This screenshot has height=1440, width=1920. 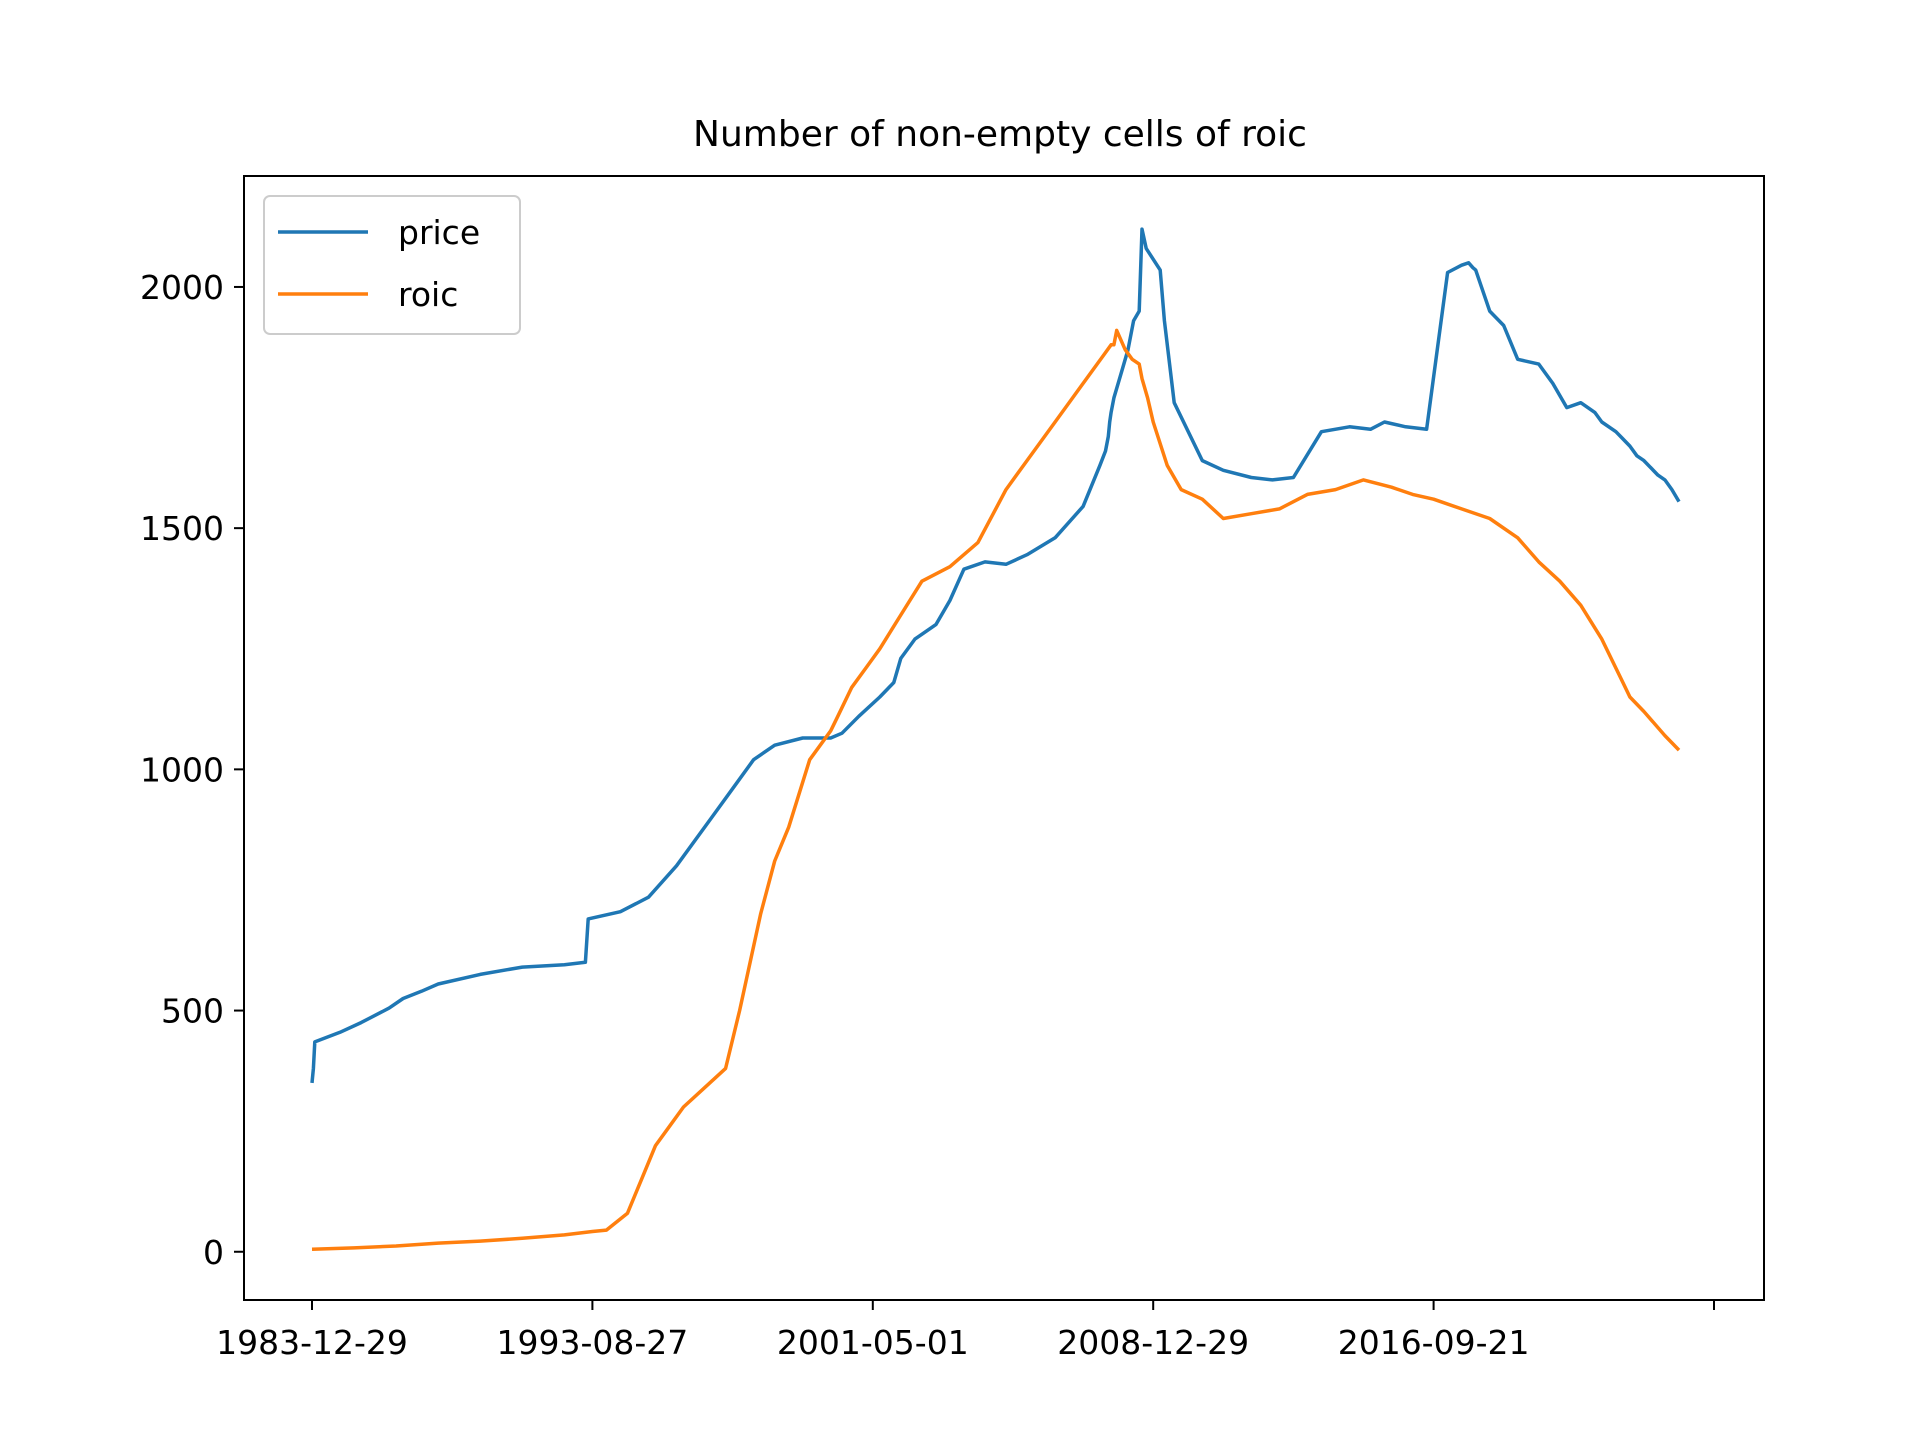 I want to click on x-tick-label: 1983-12-29, so click(x=312, y=1342).